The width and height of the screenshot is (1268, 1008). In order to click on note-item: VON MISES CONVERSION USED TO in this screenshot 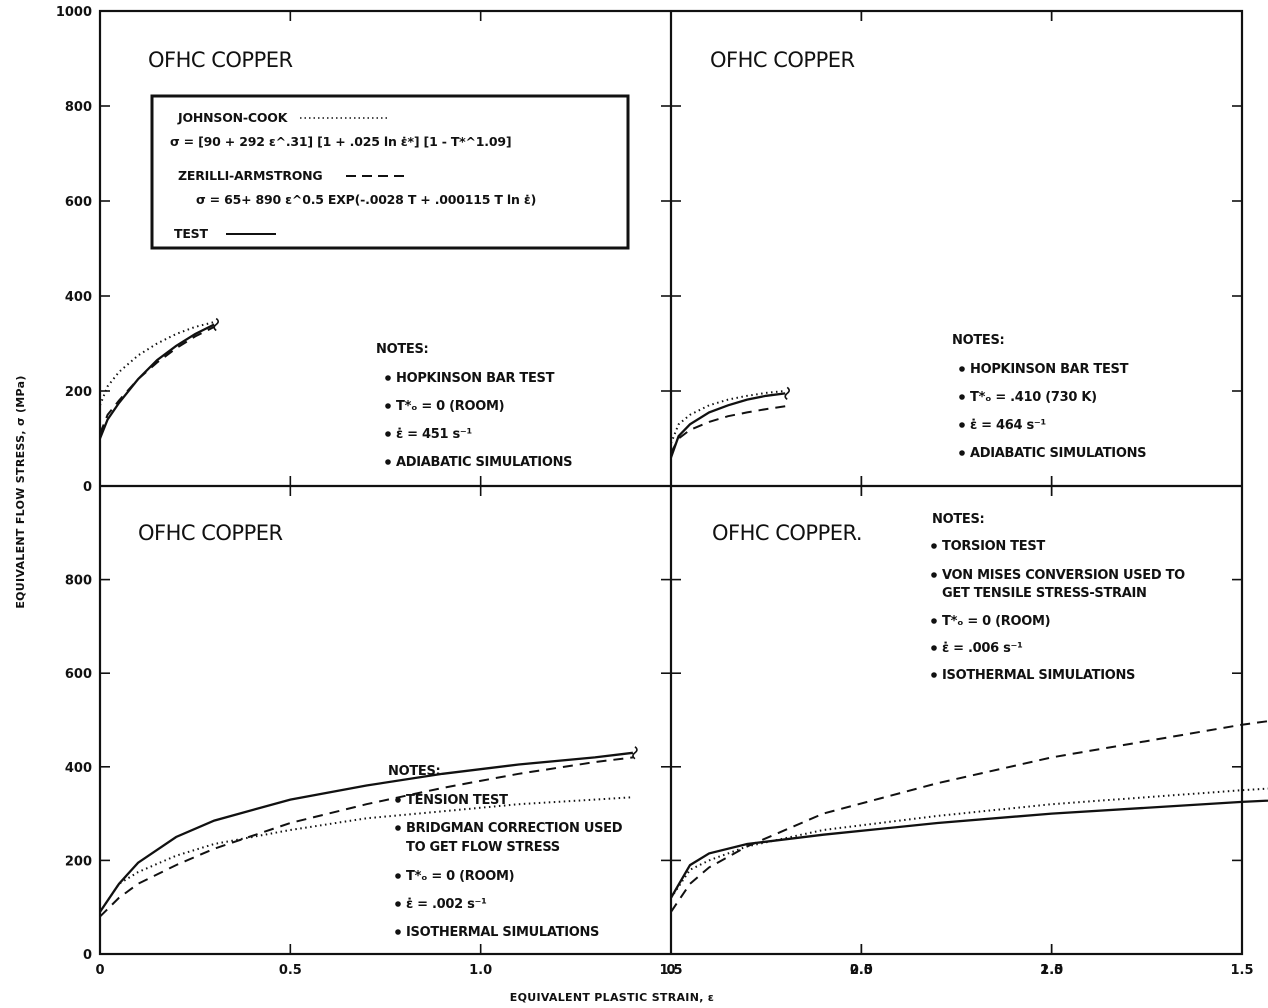, I will do `click(1063, 575)`.